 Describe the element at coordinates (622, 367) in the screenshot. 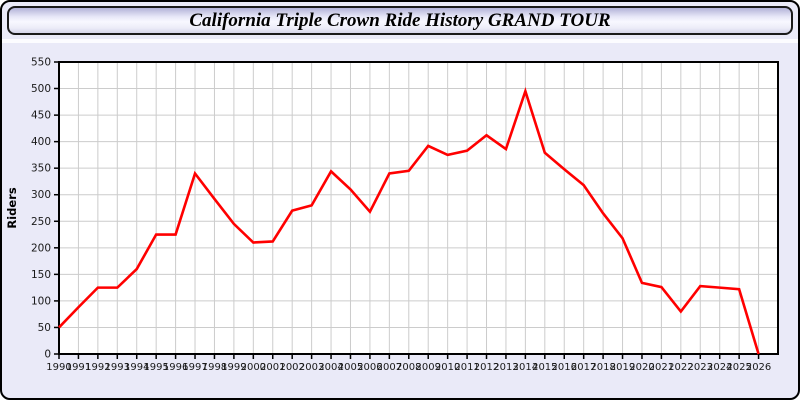

I see `x-tick-label: 2019` at that location.